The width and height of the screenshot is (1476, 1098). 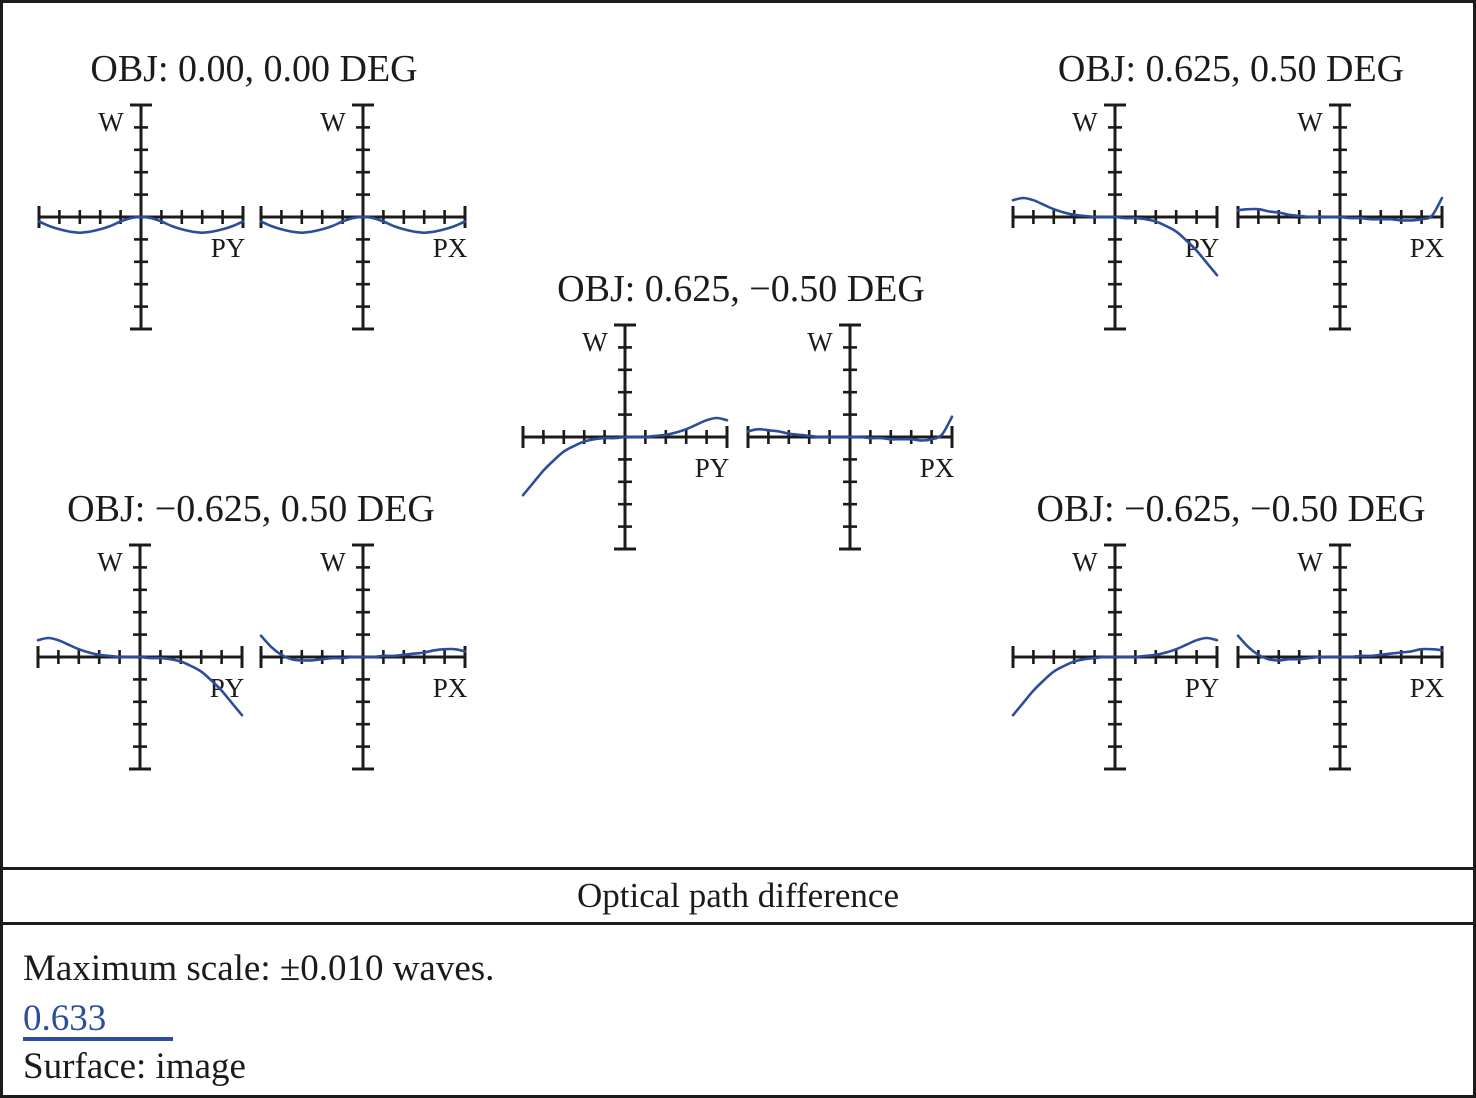 I want to click on opd-fan-py-panel3: WPY, so click(x=140, y=657).